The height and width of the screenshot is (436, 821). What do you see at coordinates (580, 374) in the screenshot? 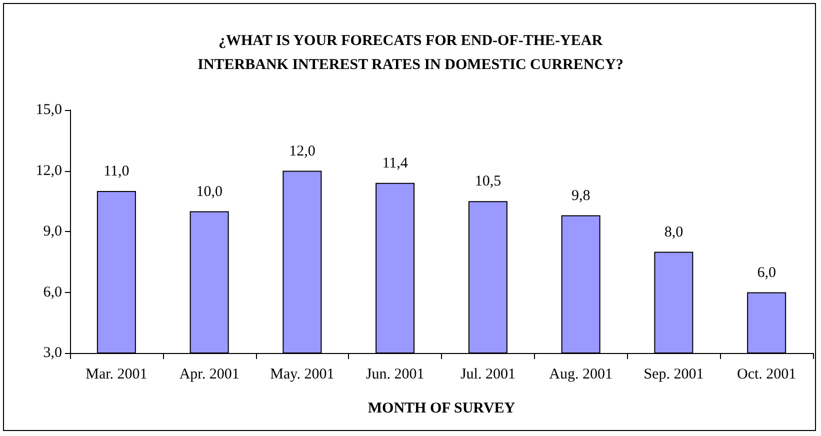
I see `x-tick-label: Aug. 2001` at bounding box center [580, 374].